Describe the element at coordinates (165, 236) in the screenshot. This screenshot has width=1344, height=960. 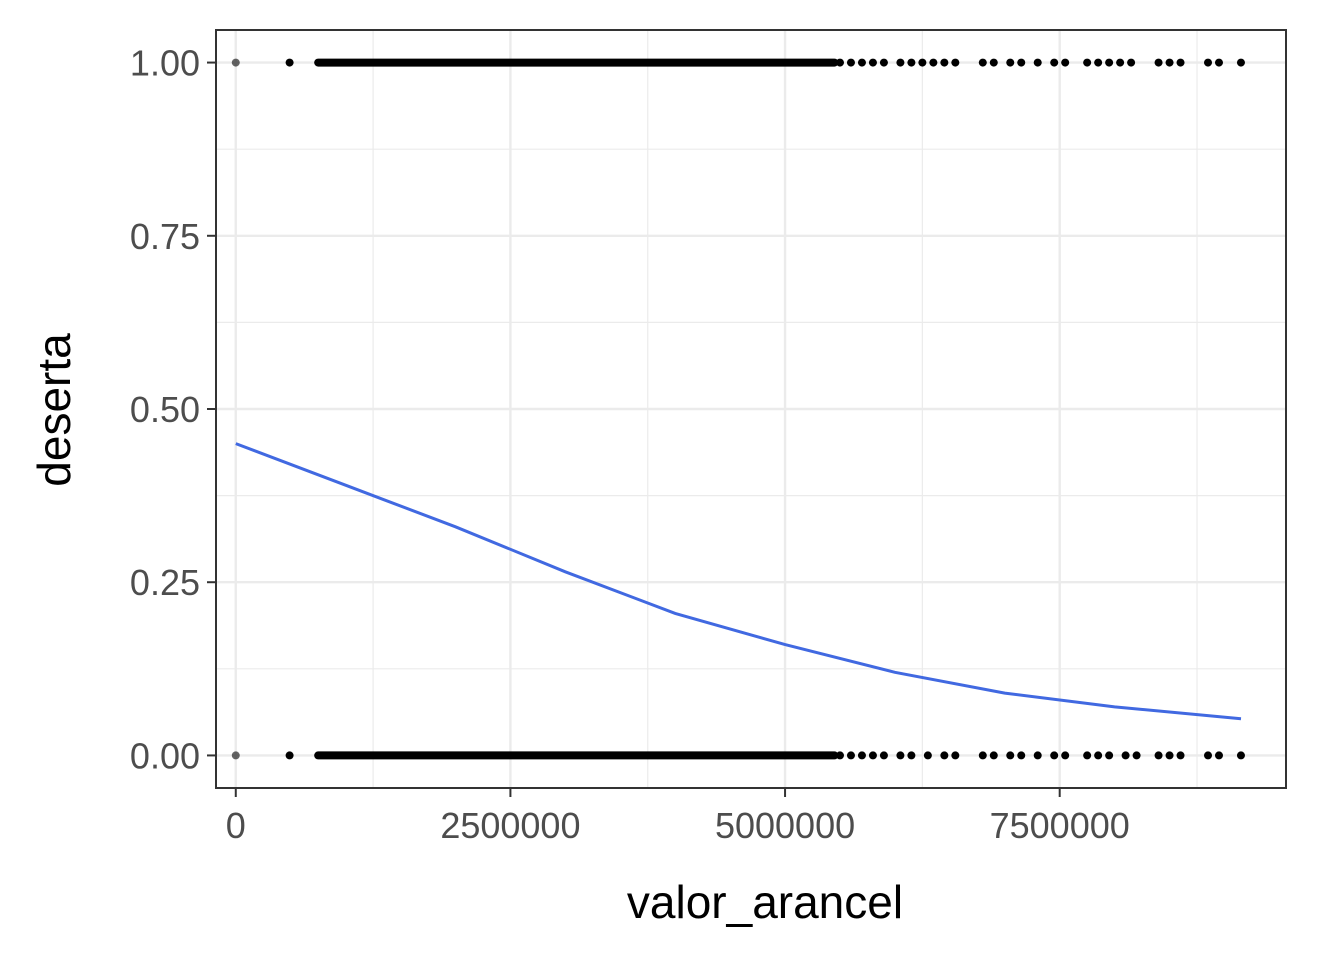
I see `y-tick-label: 0.75` at that location.